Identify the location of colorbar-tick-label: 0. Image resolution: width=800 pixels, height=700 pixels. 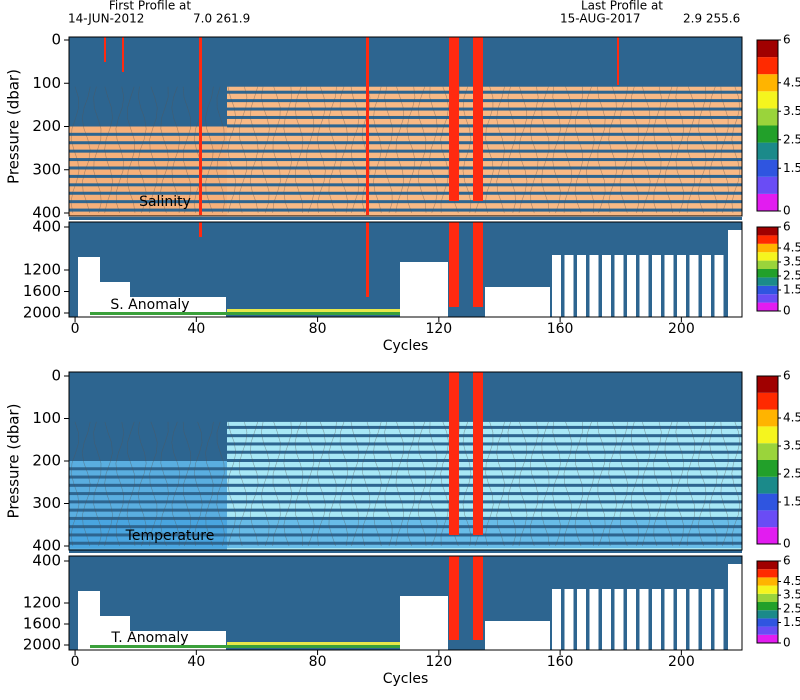
(787, 544).